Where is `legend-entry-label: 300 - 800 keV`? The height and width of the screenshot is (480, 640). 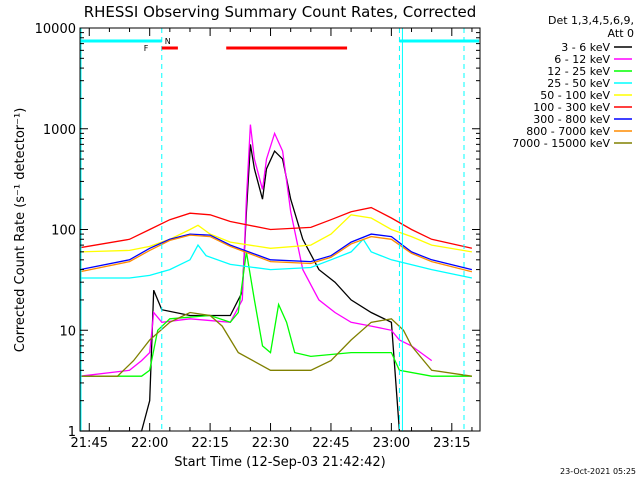
legend-entry-label: 300 - 800 keV is located at coordinates (571, 119).